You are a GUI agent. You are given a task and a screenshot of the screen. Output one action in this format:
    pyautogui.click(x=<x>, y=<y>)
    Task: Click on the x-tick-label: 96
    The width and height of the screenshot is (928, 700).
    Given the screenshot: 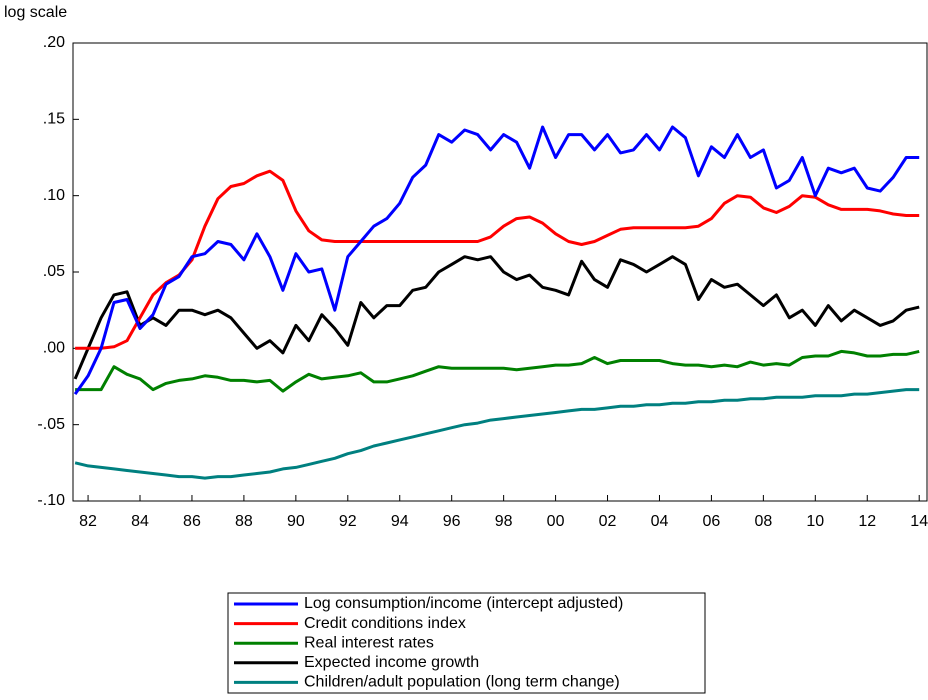 What is the action you would take?
    pyautogui.click(x=452, y=521)
    